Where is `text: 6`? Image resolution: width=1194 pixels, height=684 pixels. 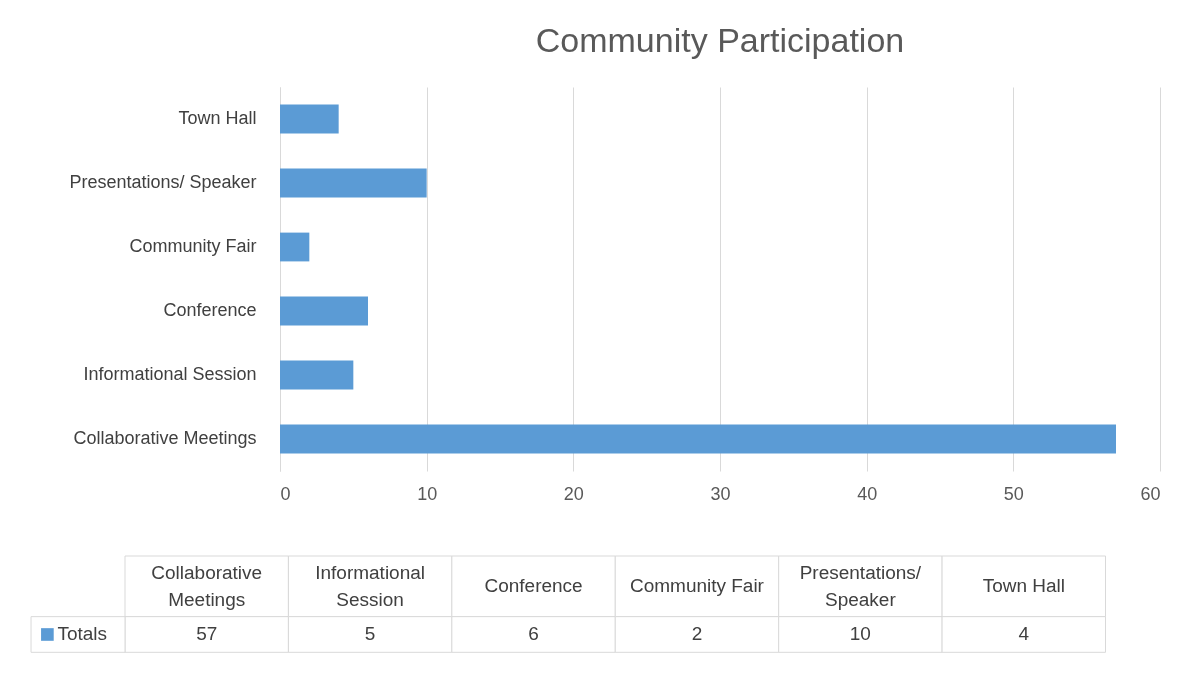
text: 6 is located at coordinates (533, 634).